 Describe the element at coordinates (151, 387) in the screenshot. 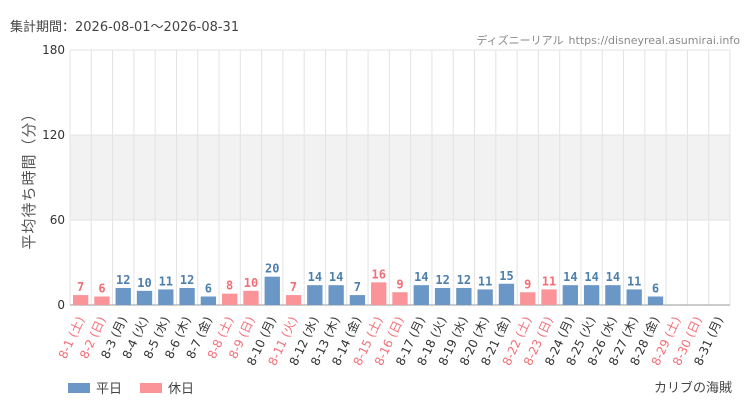

I see `legend-holiday-swatch` at that location.